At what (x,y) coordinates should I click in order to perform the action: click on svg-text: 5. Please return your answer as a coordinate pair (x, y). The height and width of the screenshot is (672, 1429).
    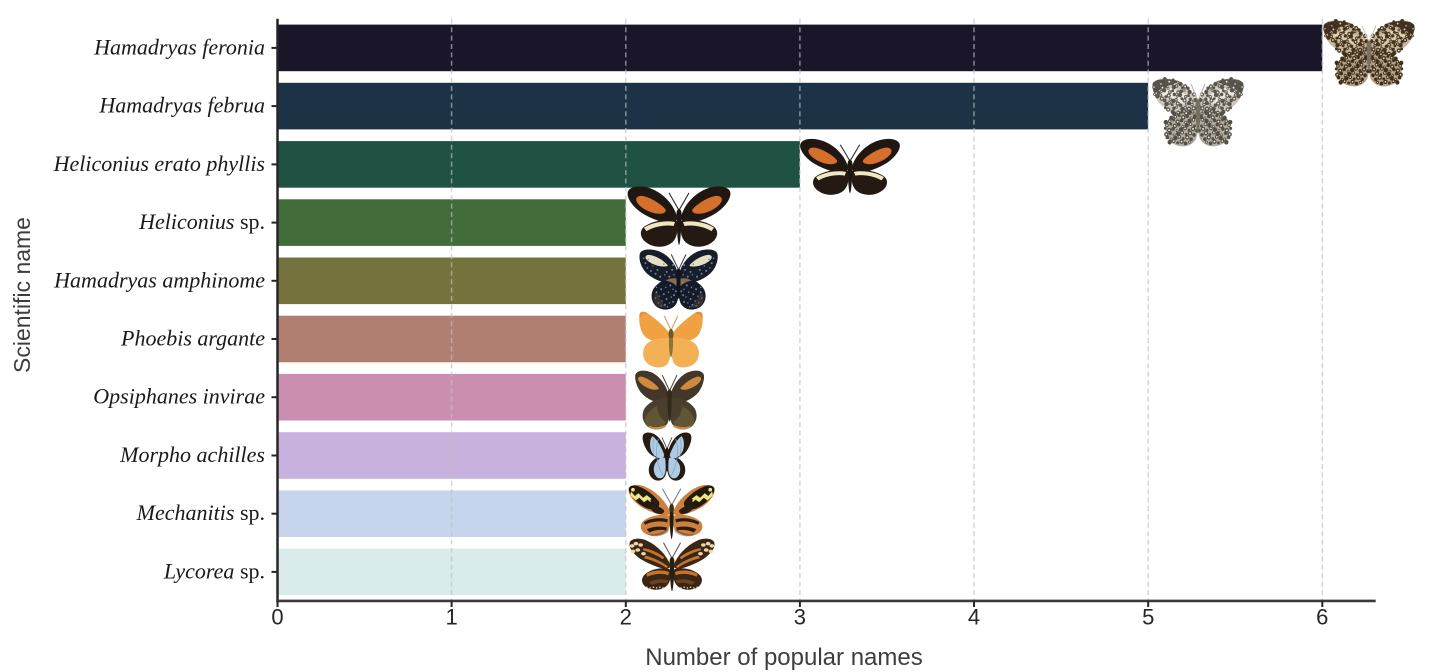
    Looking at the image, I should click on (1148, 617).